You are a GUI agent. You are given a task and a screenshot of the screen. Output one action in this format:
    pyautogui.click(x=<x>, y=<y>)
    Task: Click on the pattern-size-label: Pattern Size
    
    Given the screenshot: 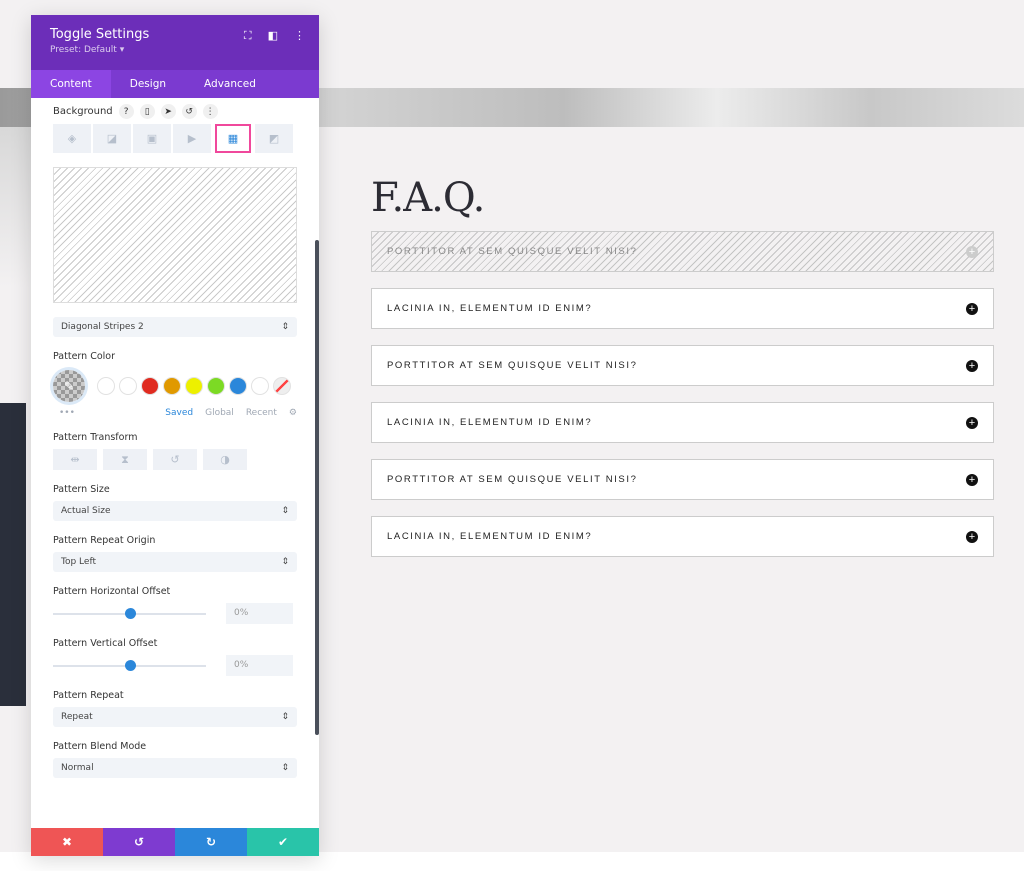 What is the action you would take?
    pyautogui.click(x=81, y=489)
    